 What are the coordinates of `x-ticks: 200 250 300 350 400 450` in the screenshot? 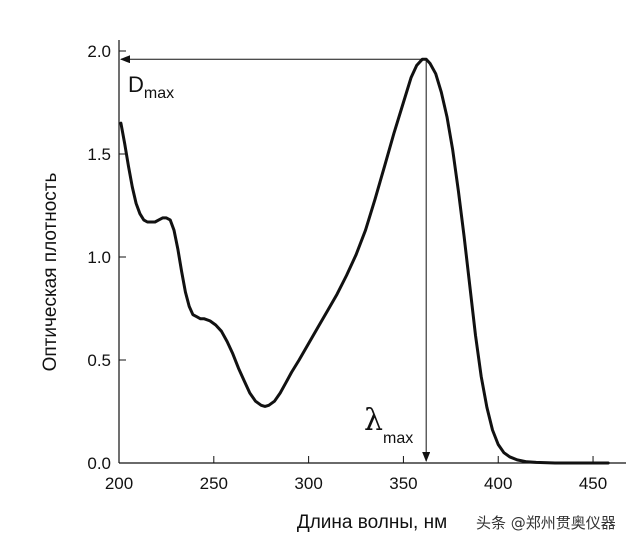 It's located at (356, 474).